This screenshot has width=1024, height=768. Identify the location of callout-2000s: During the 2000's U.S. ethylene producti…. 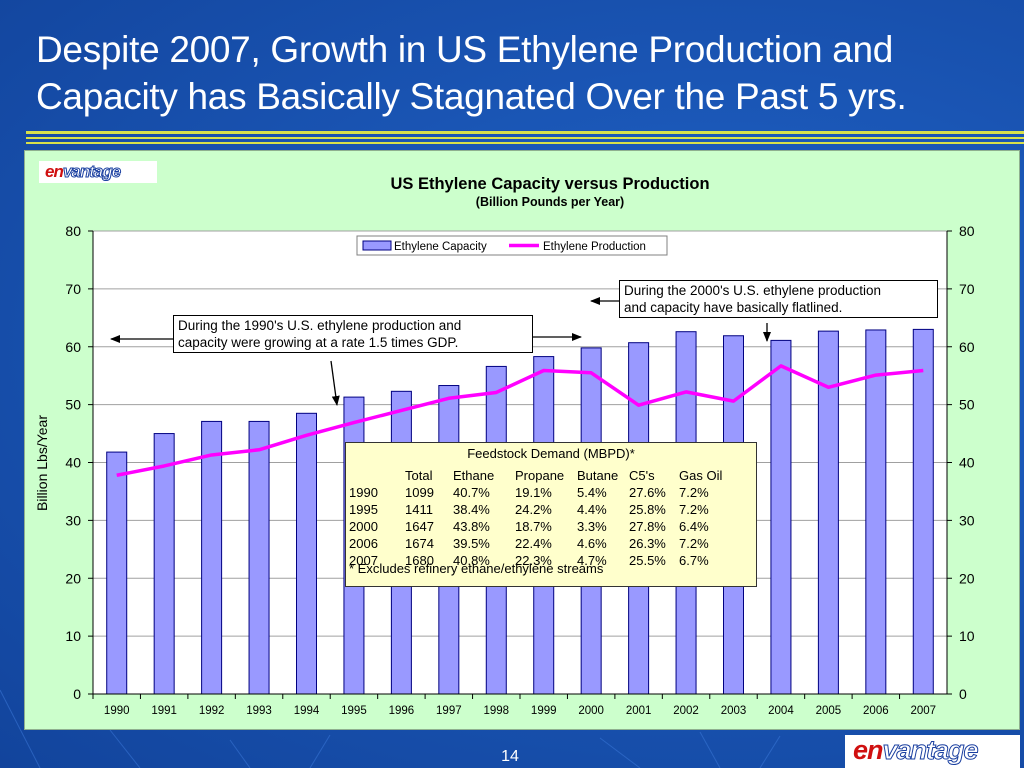
(778, 299).